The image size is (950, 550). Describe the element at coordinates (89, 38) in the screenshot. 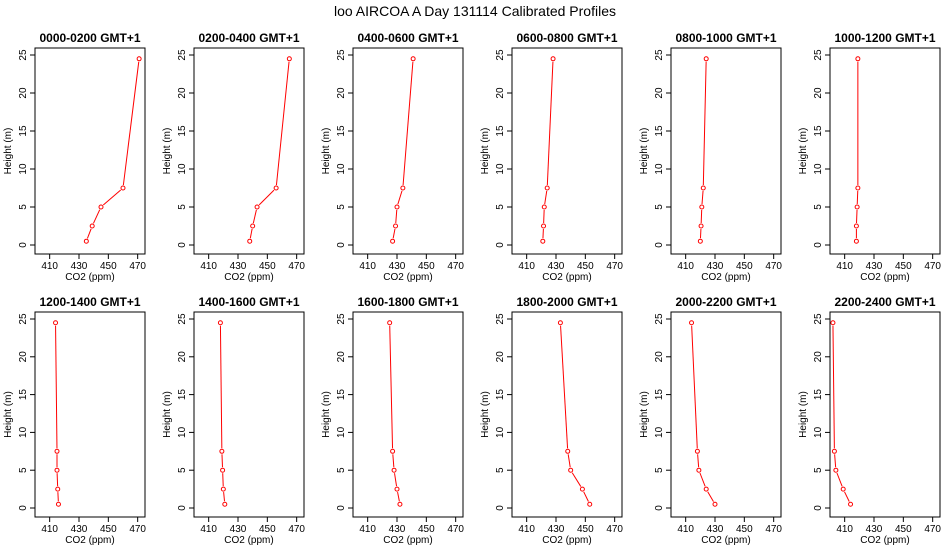

I see `panel-title: 0000-0200 GMT+1` at that location.